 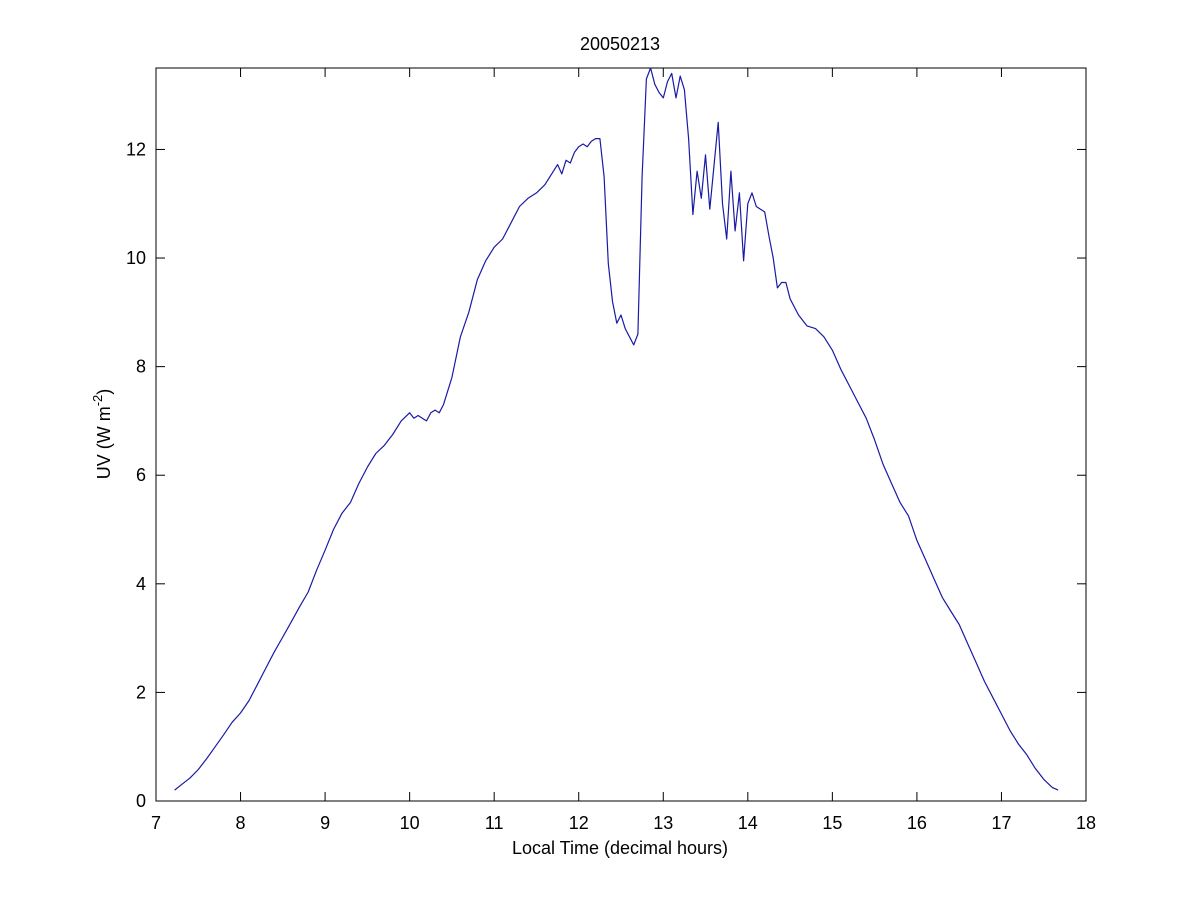 What do you see at coordinates (141, 475) in the screenshot?
I see `y-tick-label: 6` at bounding box center [141, 475].